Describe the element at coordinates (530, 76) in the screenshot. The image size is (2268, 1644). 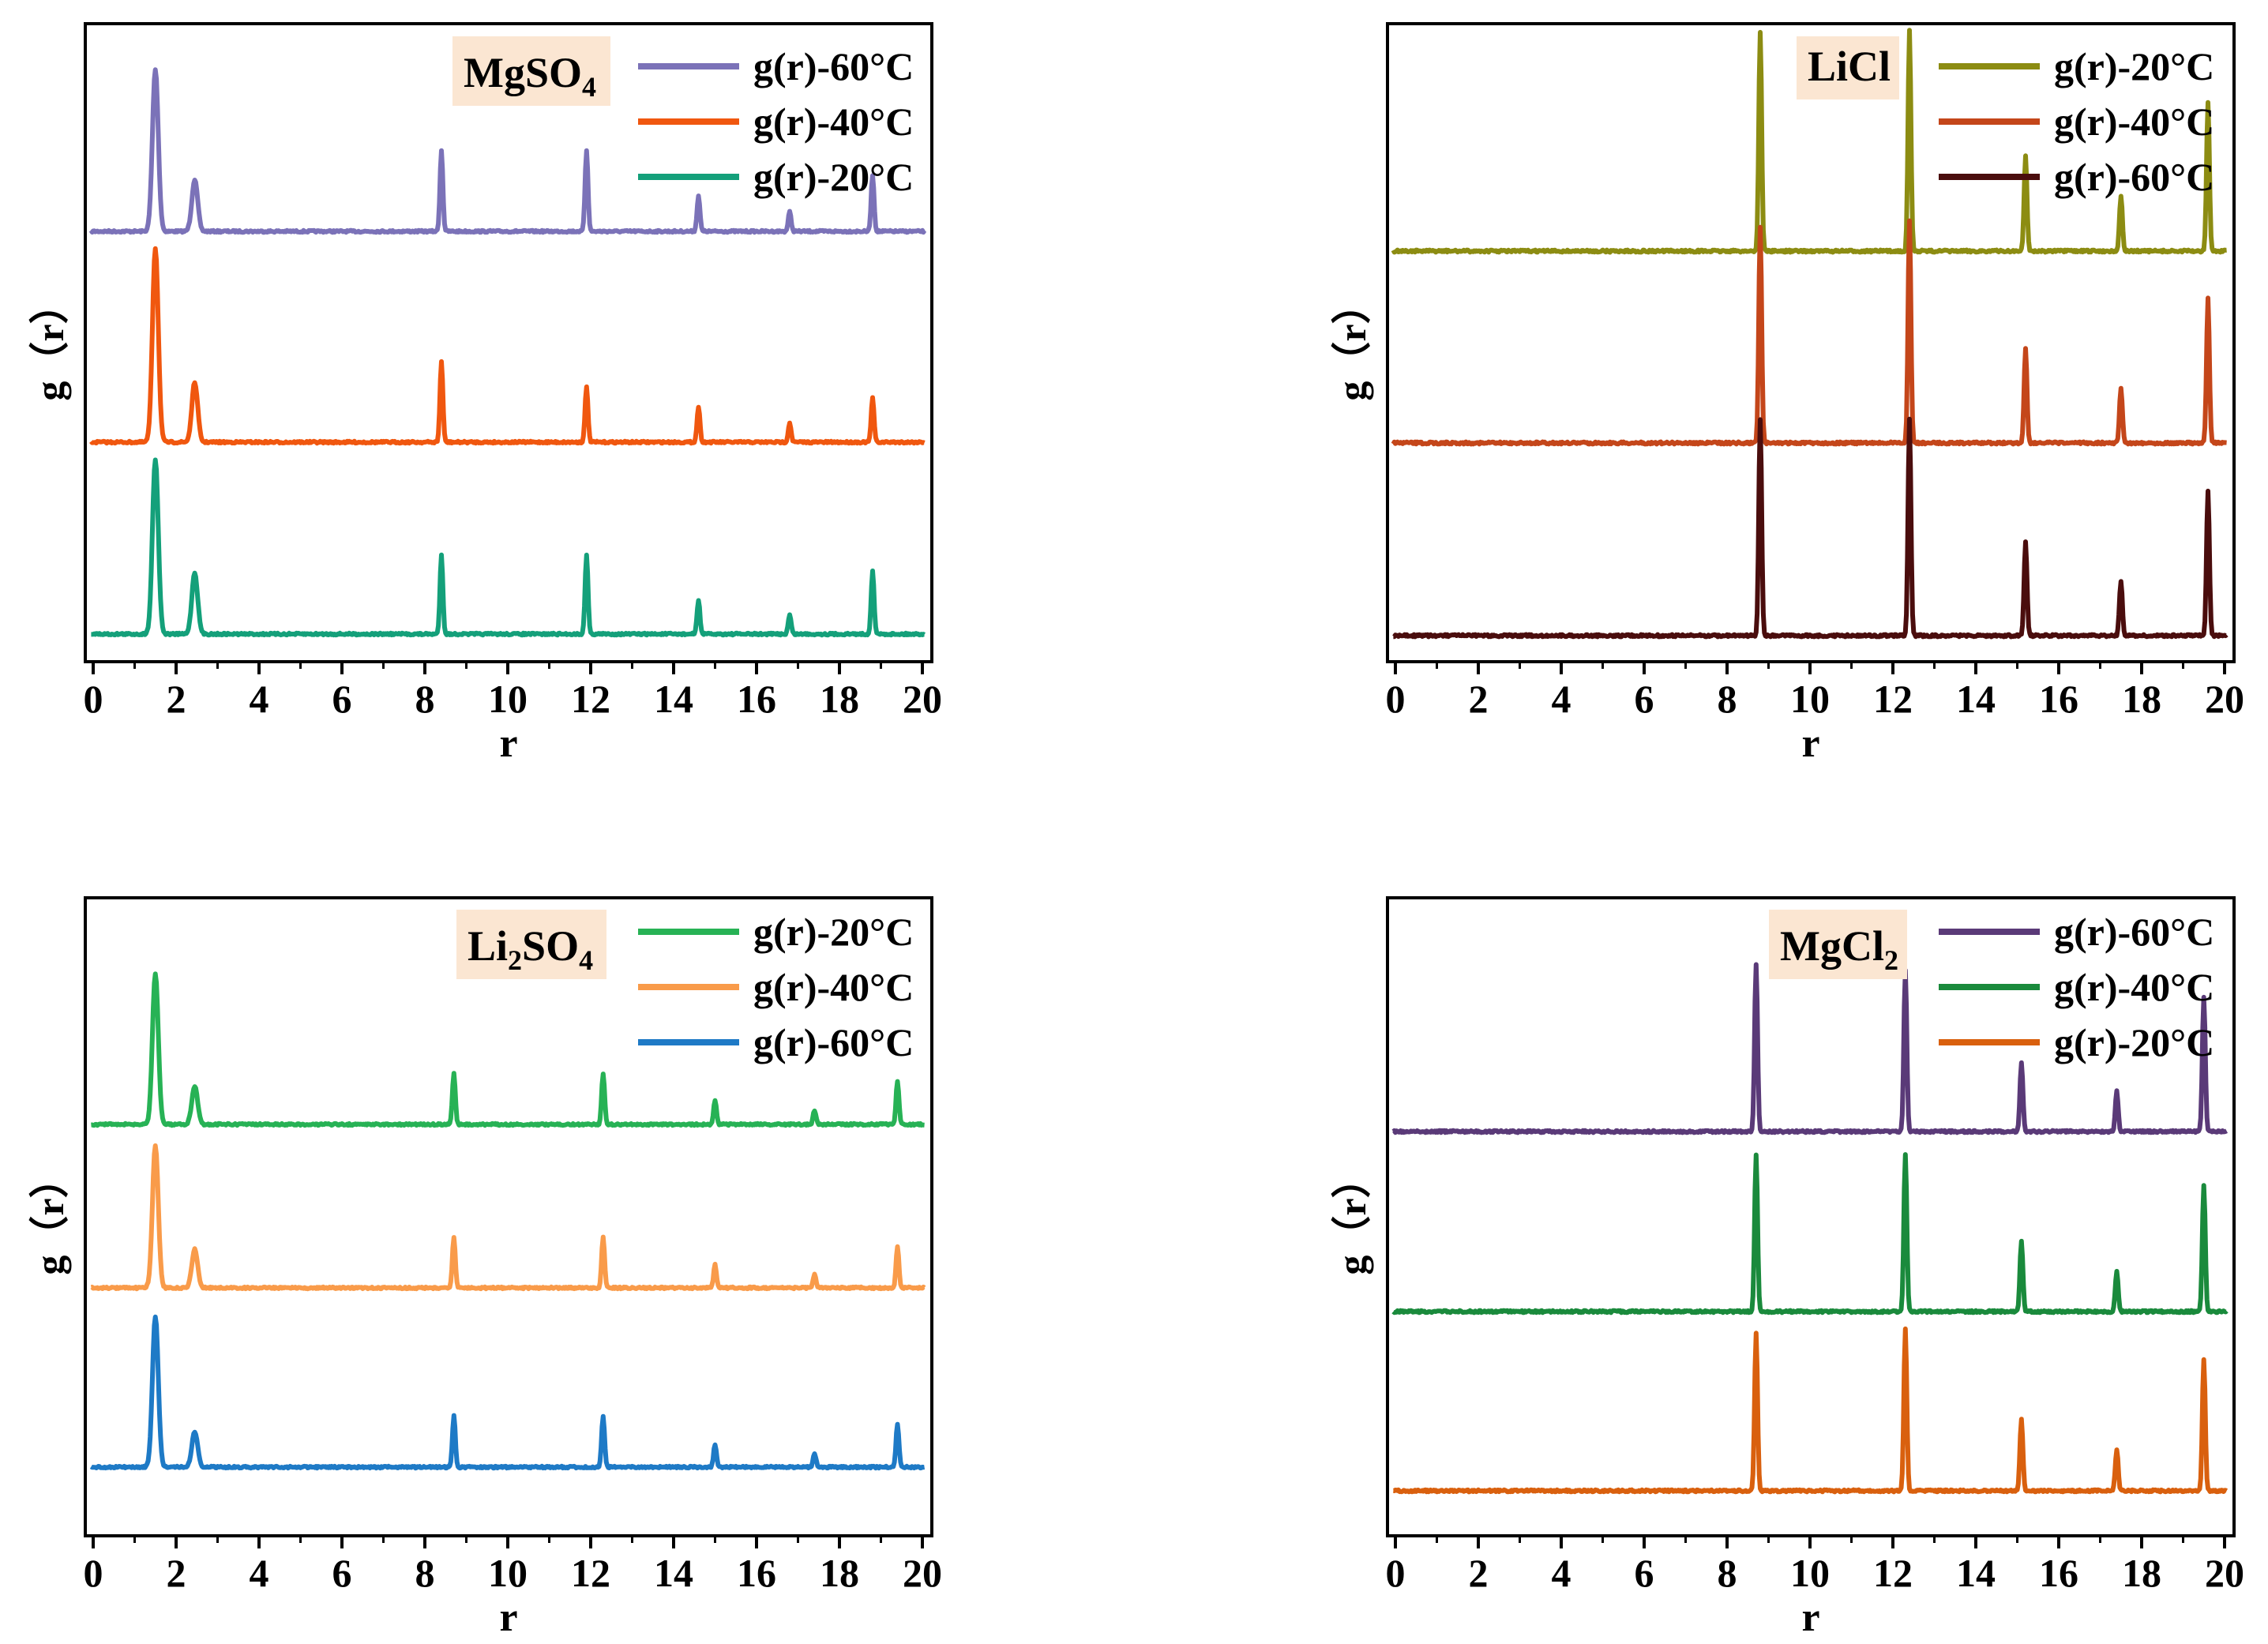
I see `chart-title: MgSO4` at that location.